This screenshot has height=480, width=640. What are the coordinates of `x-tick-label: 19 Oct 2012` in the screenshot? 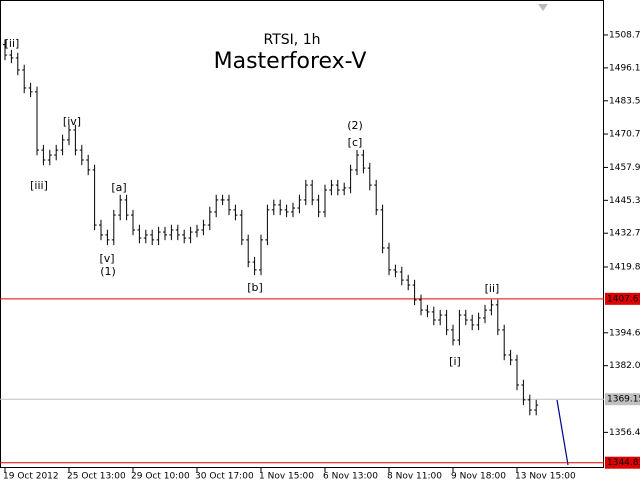 It's located at (31, 476).